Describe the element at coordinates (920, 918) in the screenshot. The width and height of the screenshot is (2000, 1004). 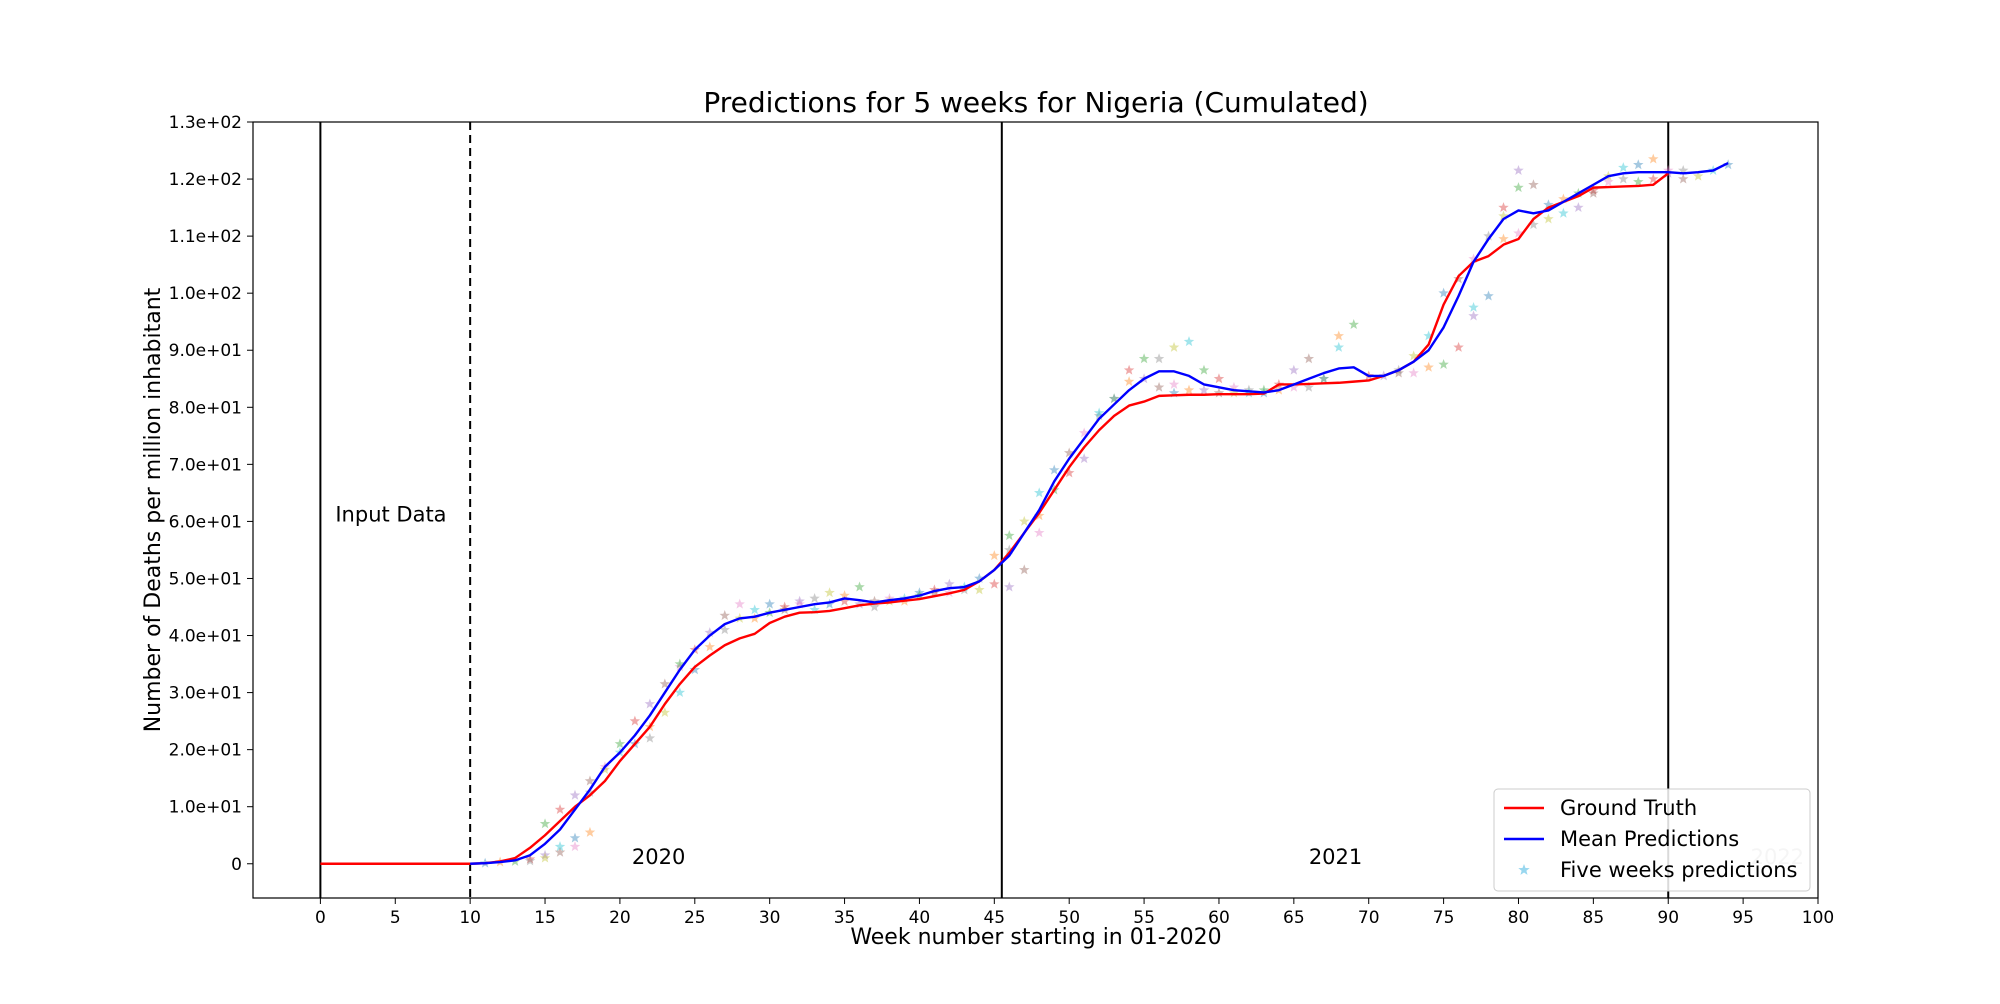
I see `x-tick-label: 40` at that location.